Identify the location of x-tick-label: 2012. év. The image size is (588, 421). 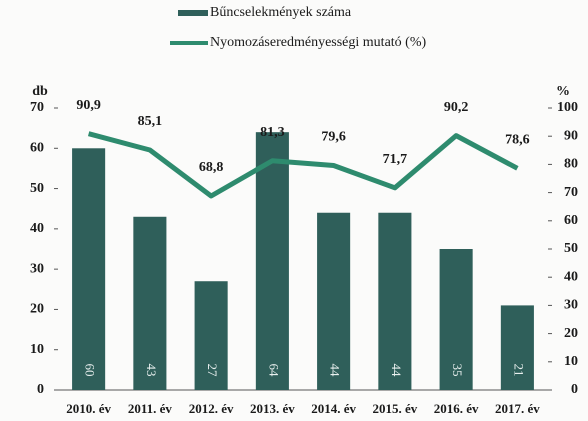
(211, 408).